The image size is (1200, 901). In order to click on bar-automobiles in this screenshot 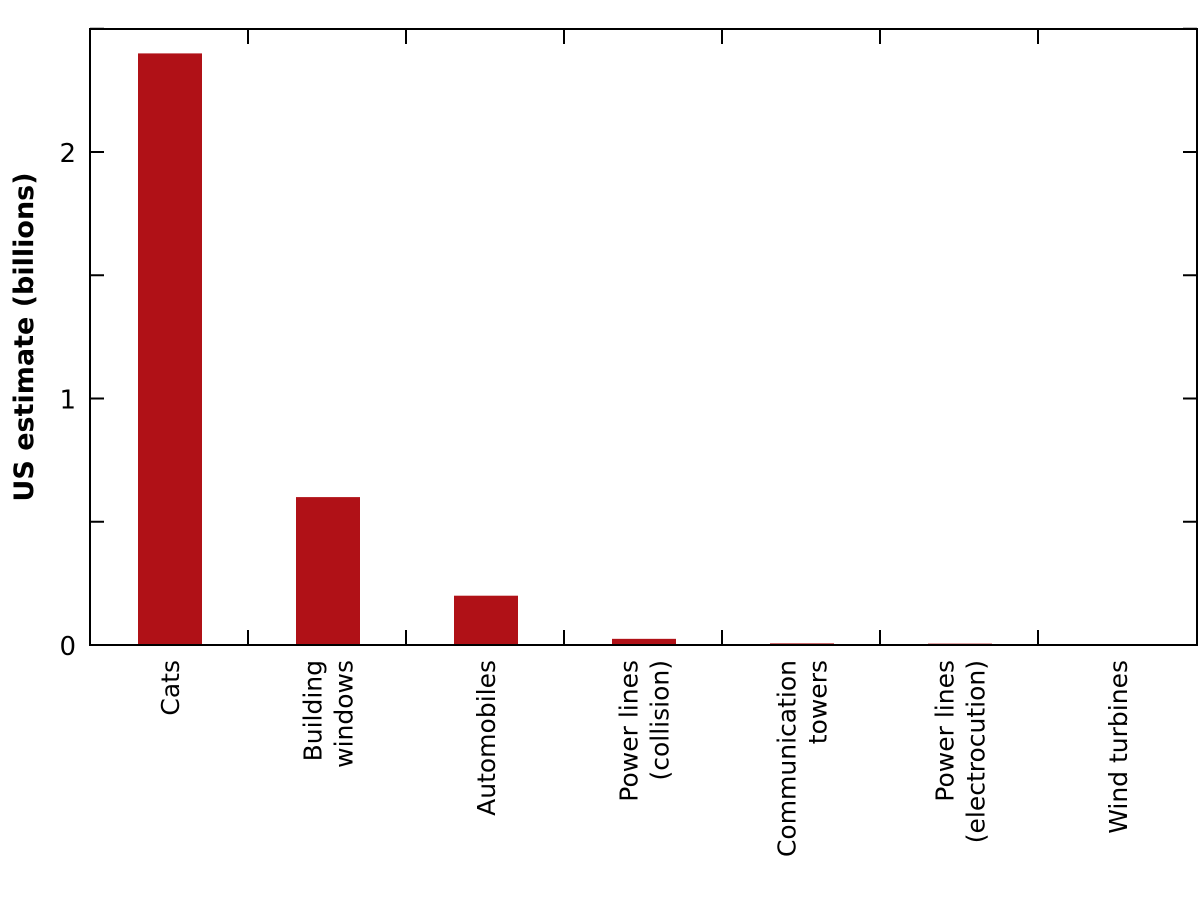, I will do `click(486, 620)`.